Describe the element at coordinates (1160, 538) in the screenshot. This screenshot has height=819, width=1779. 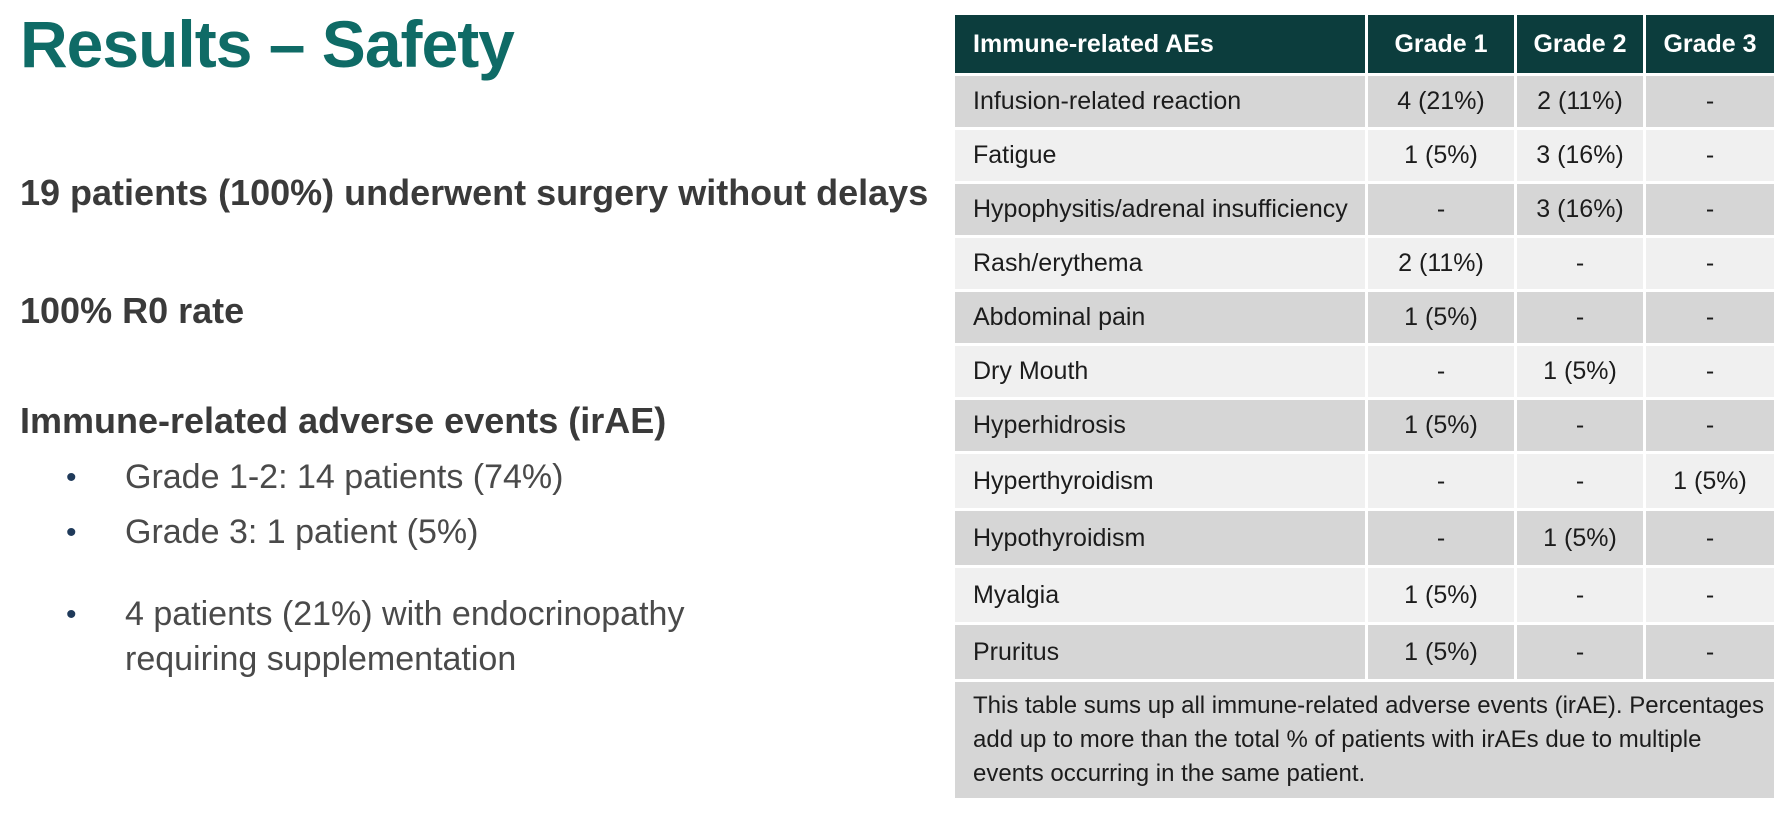
I see `ae-name-cell: Hypothyroidism` at that location.